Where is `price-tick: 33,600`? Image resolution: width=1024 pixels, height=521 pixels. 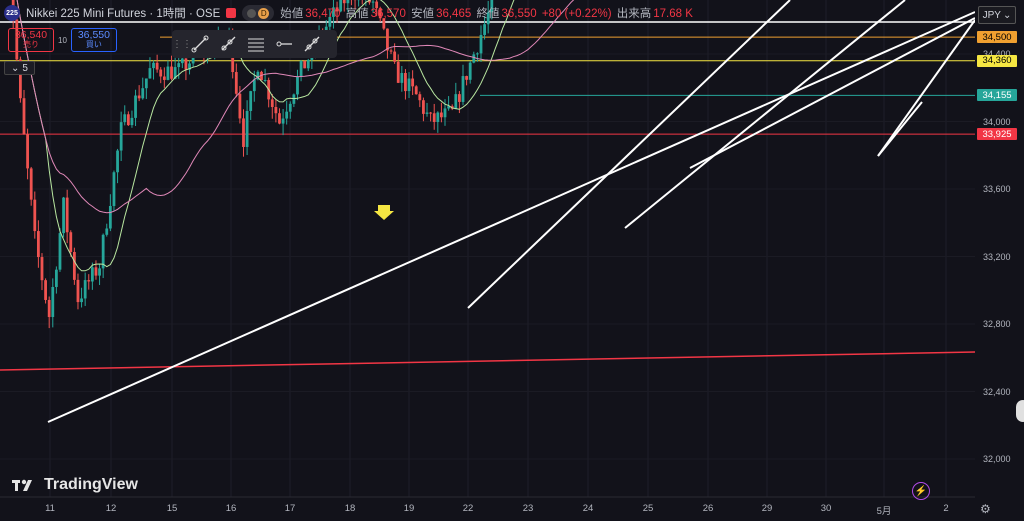 price-tick: 33,600 is located at coordinates (997, 189).